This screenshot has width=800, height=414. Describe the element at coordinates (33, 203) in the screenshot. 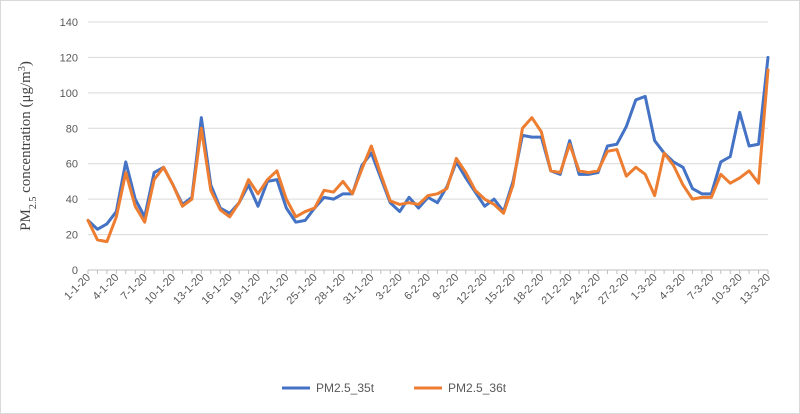

I see `y-label-sub: 2.5` at that location.